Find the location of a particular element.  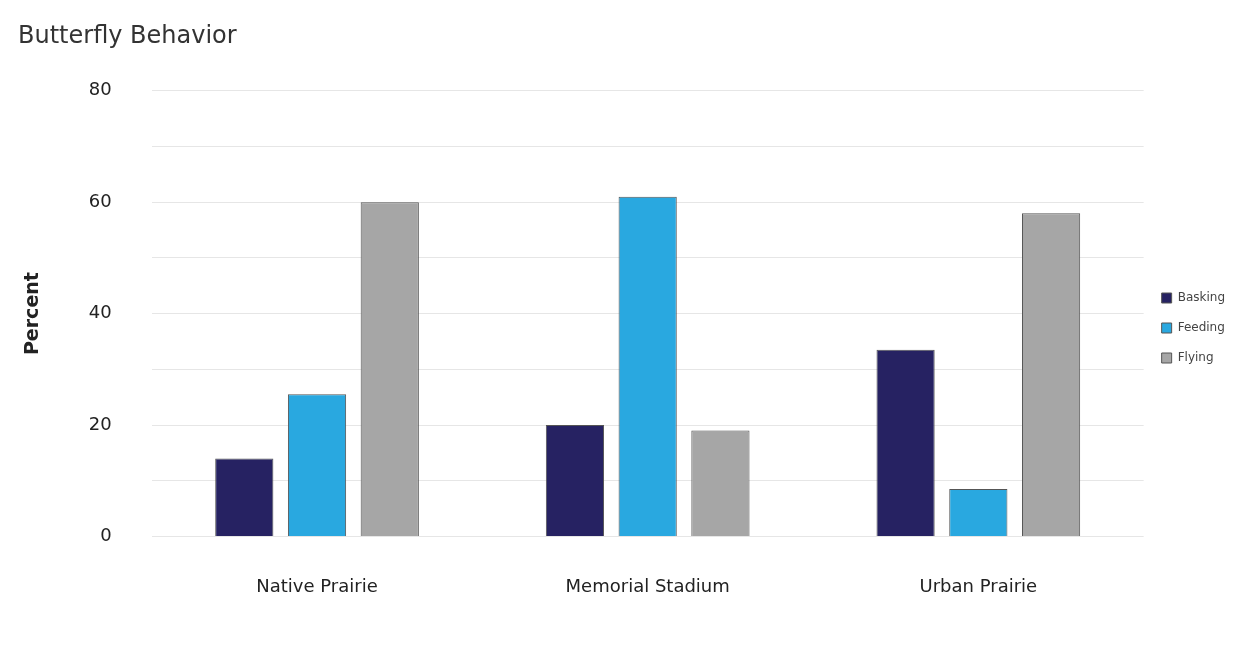

y-axis-title: Percent is located at coordinates (31, 314).